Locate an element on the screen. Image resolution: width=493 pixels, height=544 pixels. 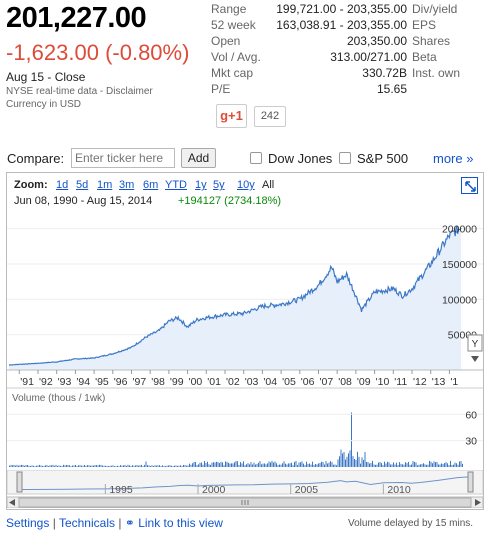
zoom-all: All is located at coordinates (268, 185).